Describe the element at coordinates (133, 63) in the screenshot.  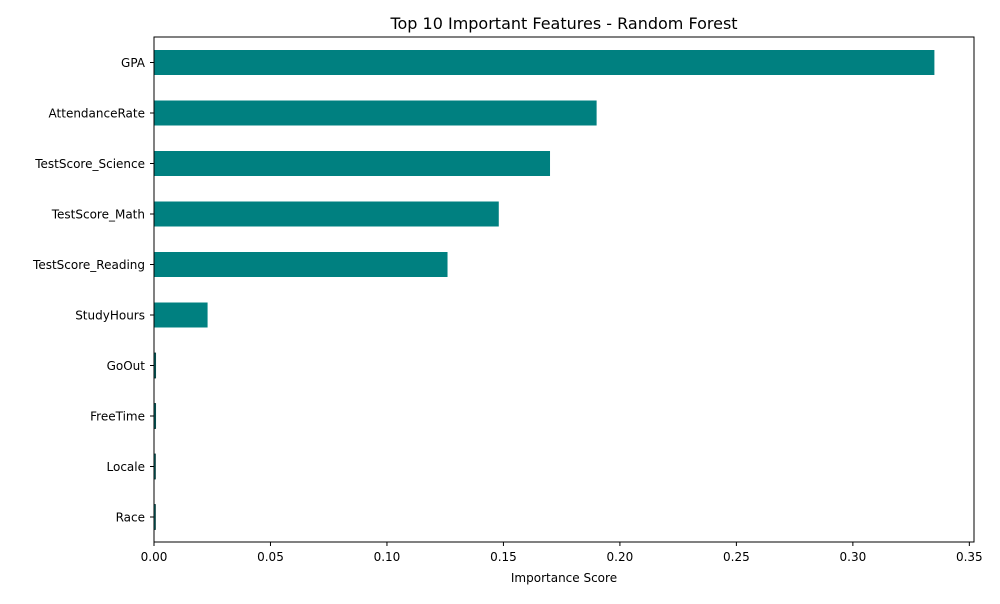
I see `y-tick-label: GPA` at that location.